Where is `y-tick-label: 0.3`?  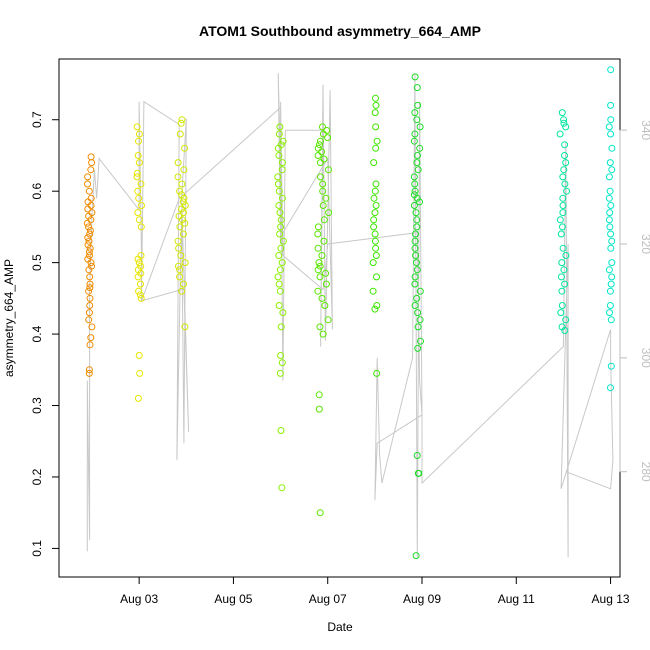
y-tick-label: 0.3 is located at coordinates (37, 405).